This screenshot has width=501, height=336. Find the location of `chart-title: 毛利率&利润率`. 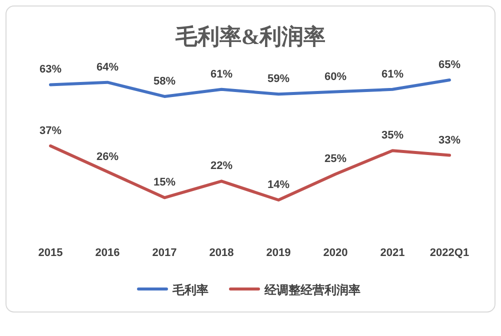

chart-title: 毛利率&利润率 is located at coordinates (250, 36).